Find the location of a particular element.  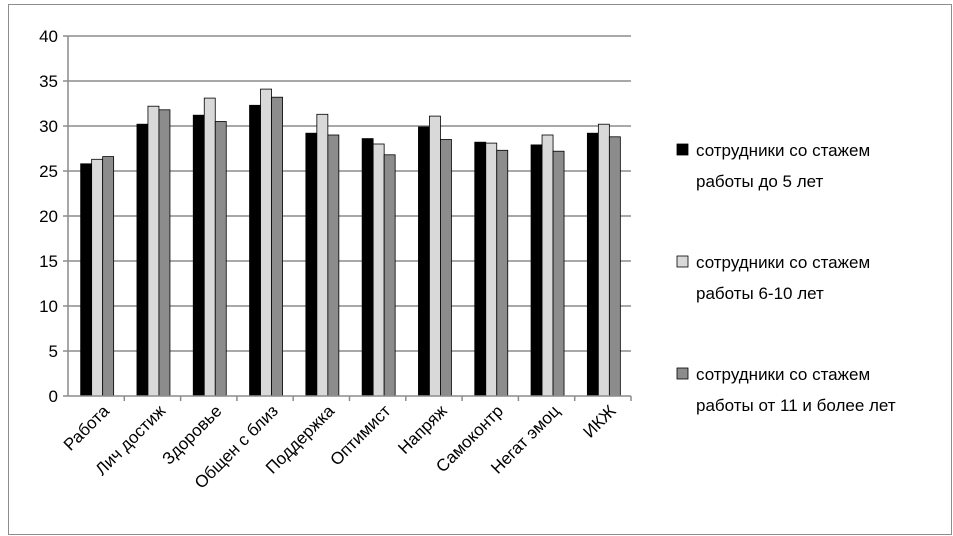

y-tick-label: 20 is located at coordinates (48, 216).